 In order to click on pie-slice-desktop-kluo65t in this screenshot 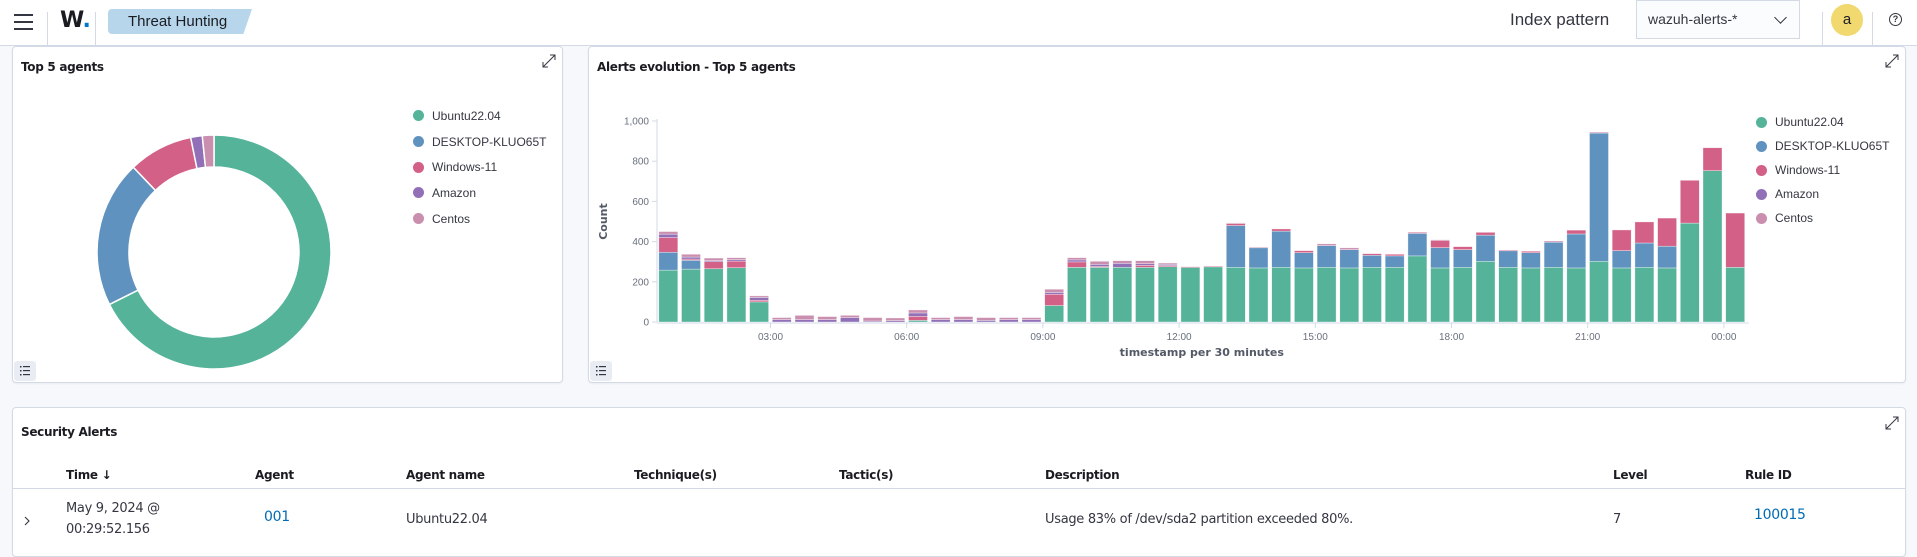, I will do `click(126, 236)`.